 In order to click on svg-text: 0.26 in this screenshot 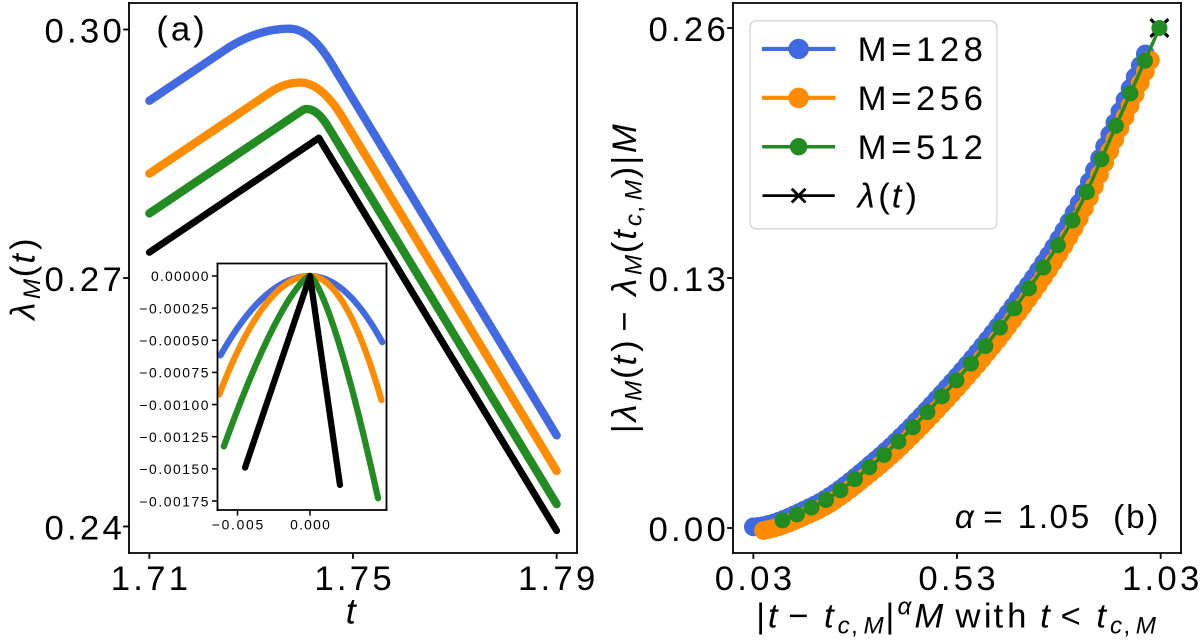, I will do `click(686, 30)`.